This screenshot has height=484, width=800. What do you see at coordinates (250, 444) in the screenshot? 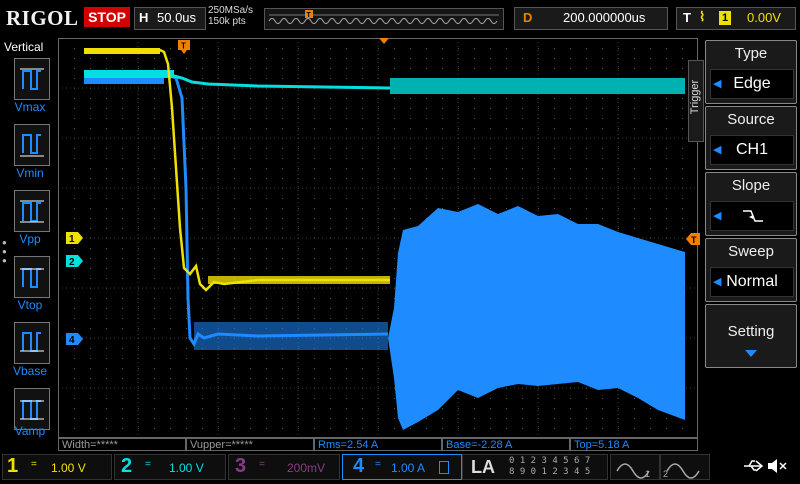
I see `measurement-vupper: Vupper=*****` at bounding box center [250, 444].